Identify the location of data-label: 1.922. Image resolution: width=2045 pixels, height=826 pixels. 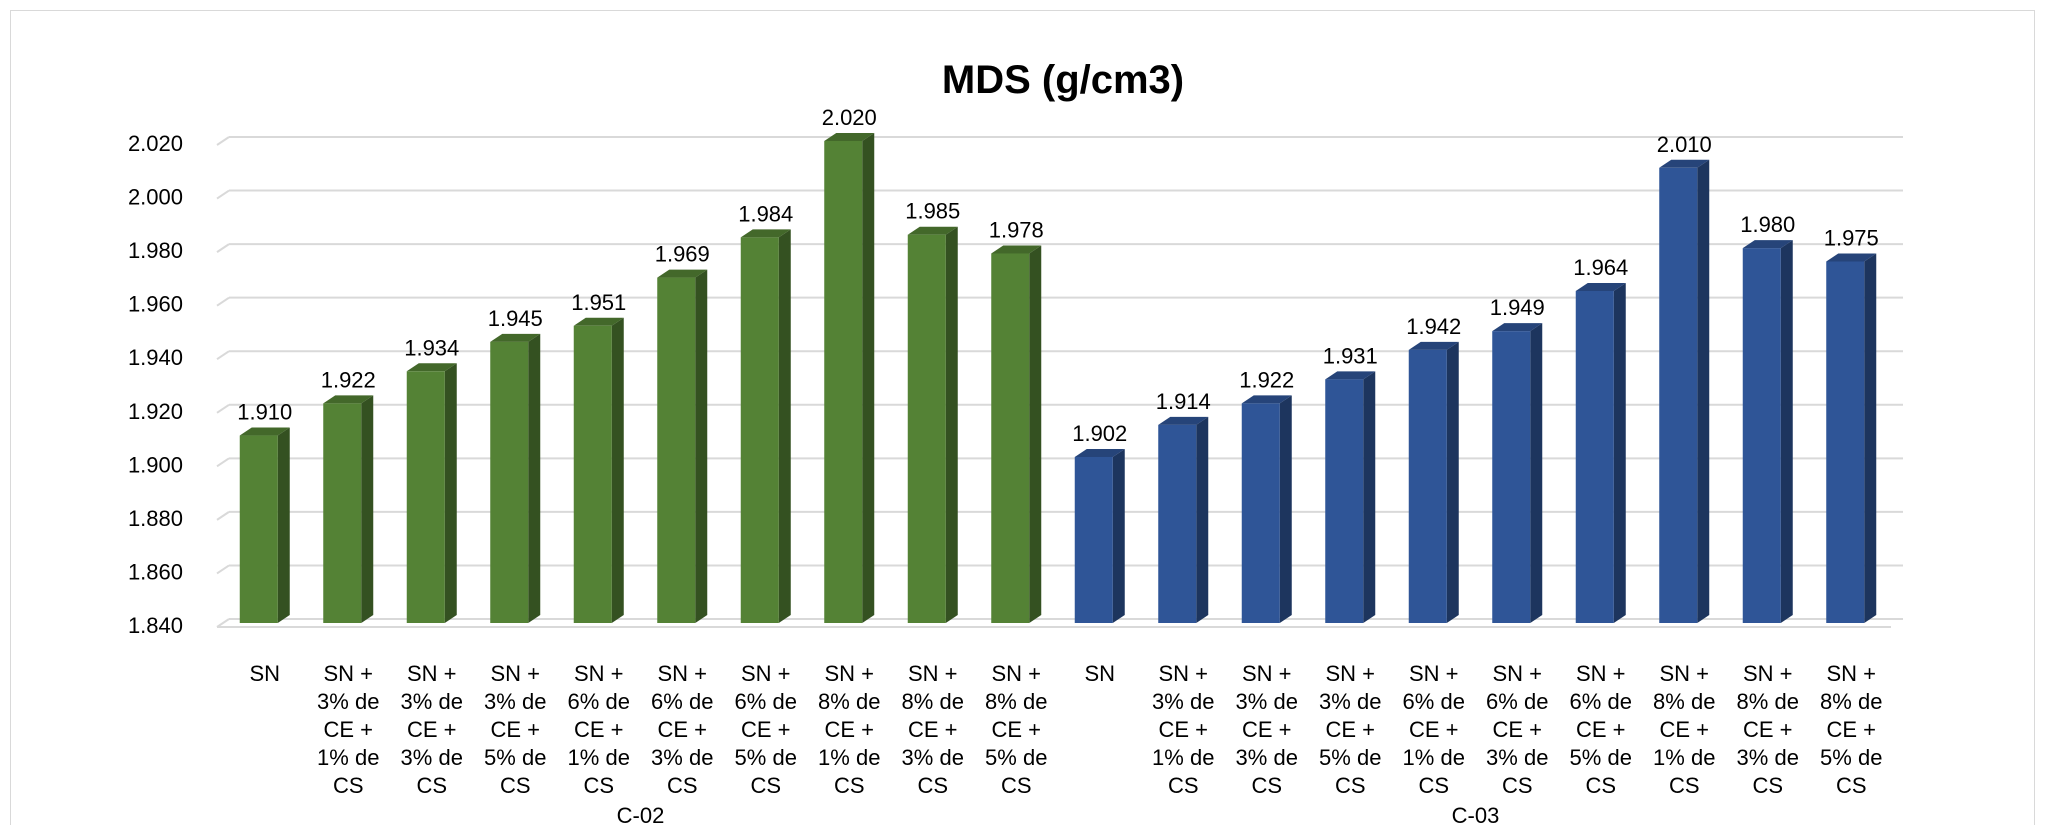
(1266, 379).